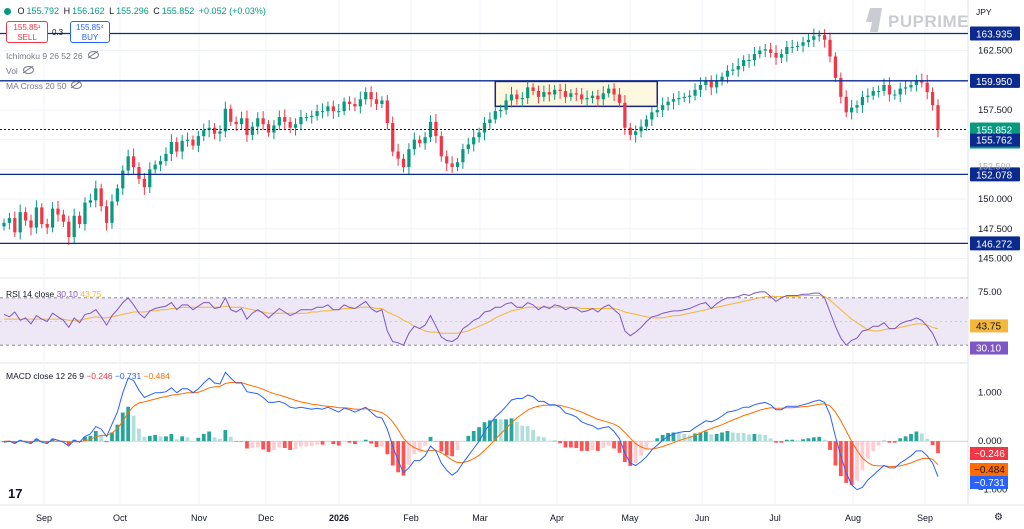  What do you see at coordinates (88, 376) in the screenshot?
I see `macd-legend: MACD close 12 26 9 −0.246 −0.731 −0.484` at bounding box center [88, 376].